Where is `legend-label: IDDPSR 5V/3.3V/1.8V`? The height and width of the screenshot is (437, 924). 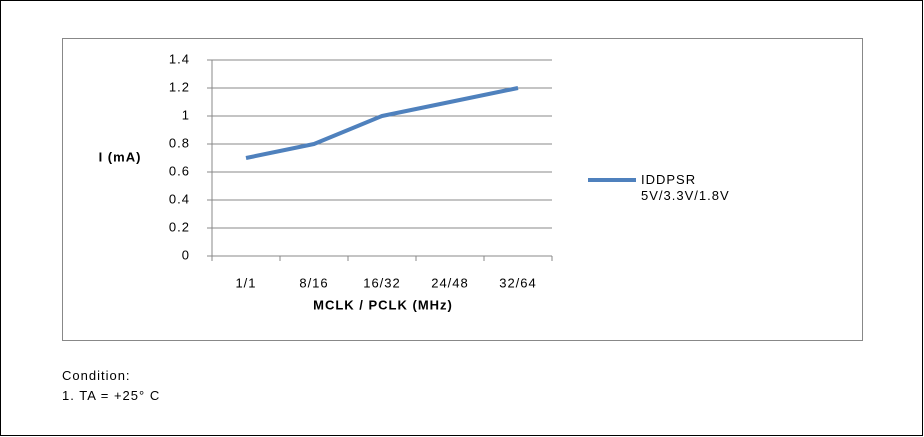
legend-label: IDDPSR 5V/3.3V/1.8V is located at coordinates (685, 187).